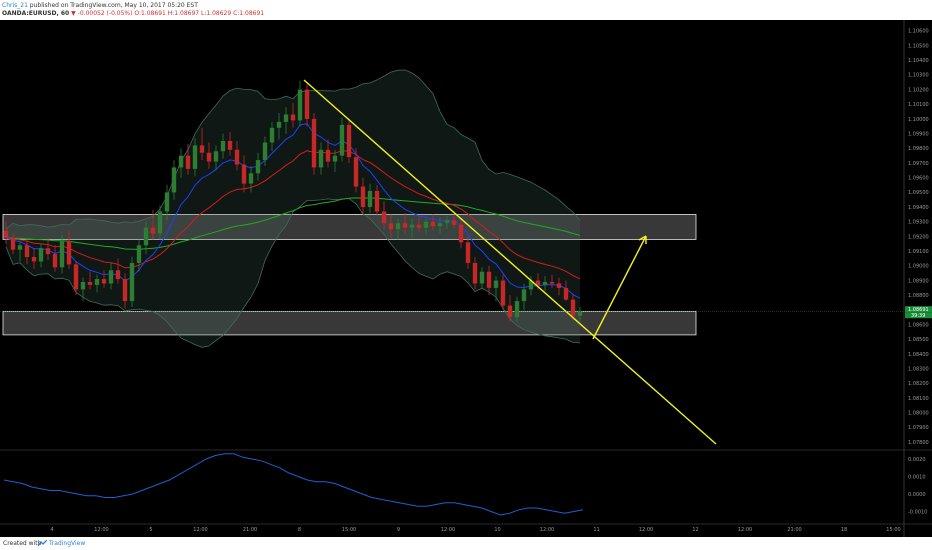 This screenshot has height=550, width=932. I want to click on x-axis-label: 21:00, so click(250, 530).